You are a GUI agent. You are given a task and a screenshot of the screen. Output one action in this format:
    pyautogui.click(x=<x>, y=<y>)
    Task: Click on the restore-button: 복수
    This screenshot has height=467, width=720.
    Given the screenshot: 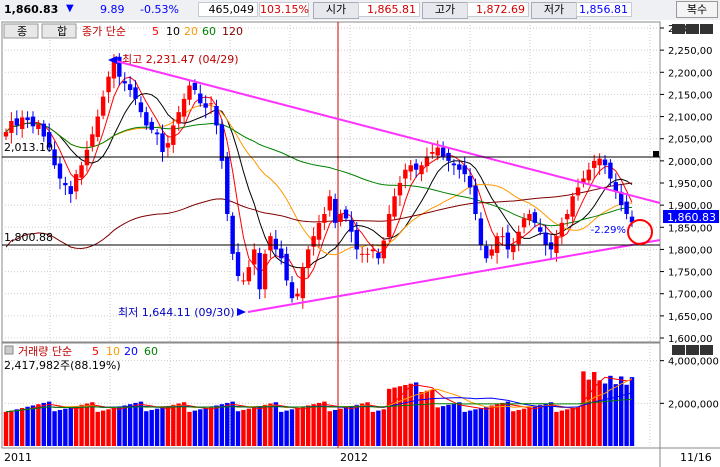 What is the action you would take?
    pyautogui.click(x=697, y=9)
    